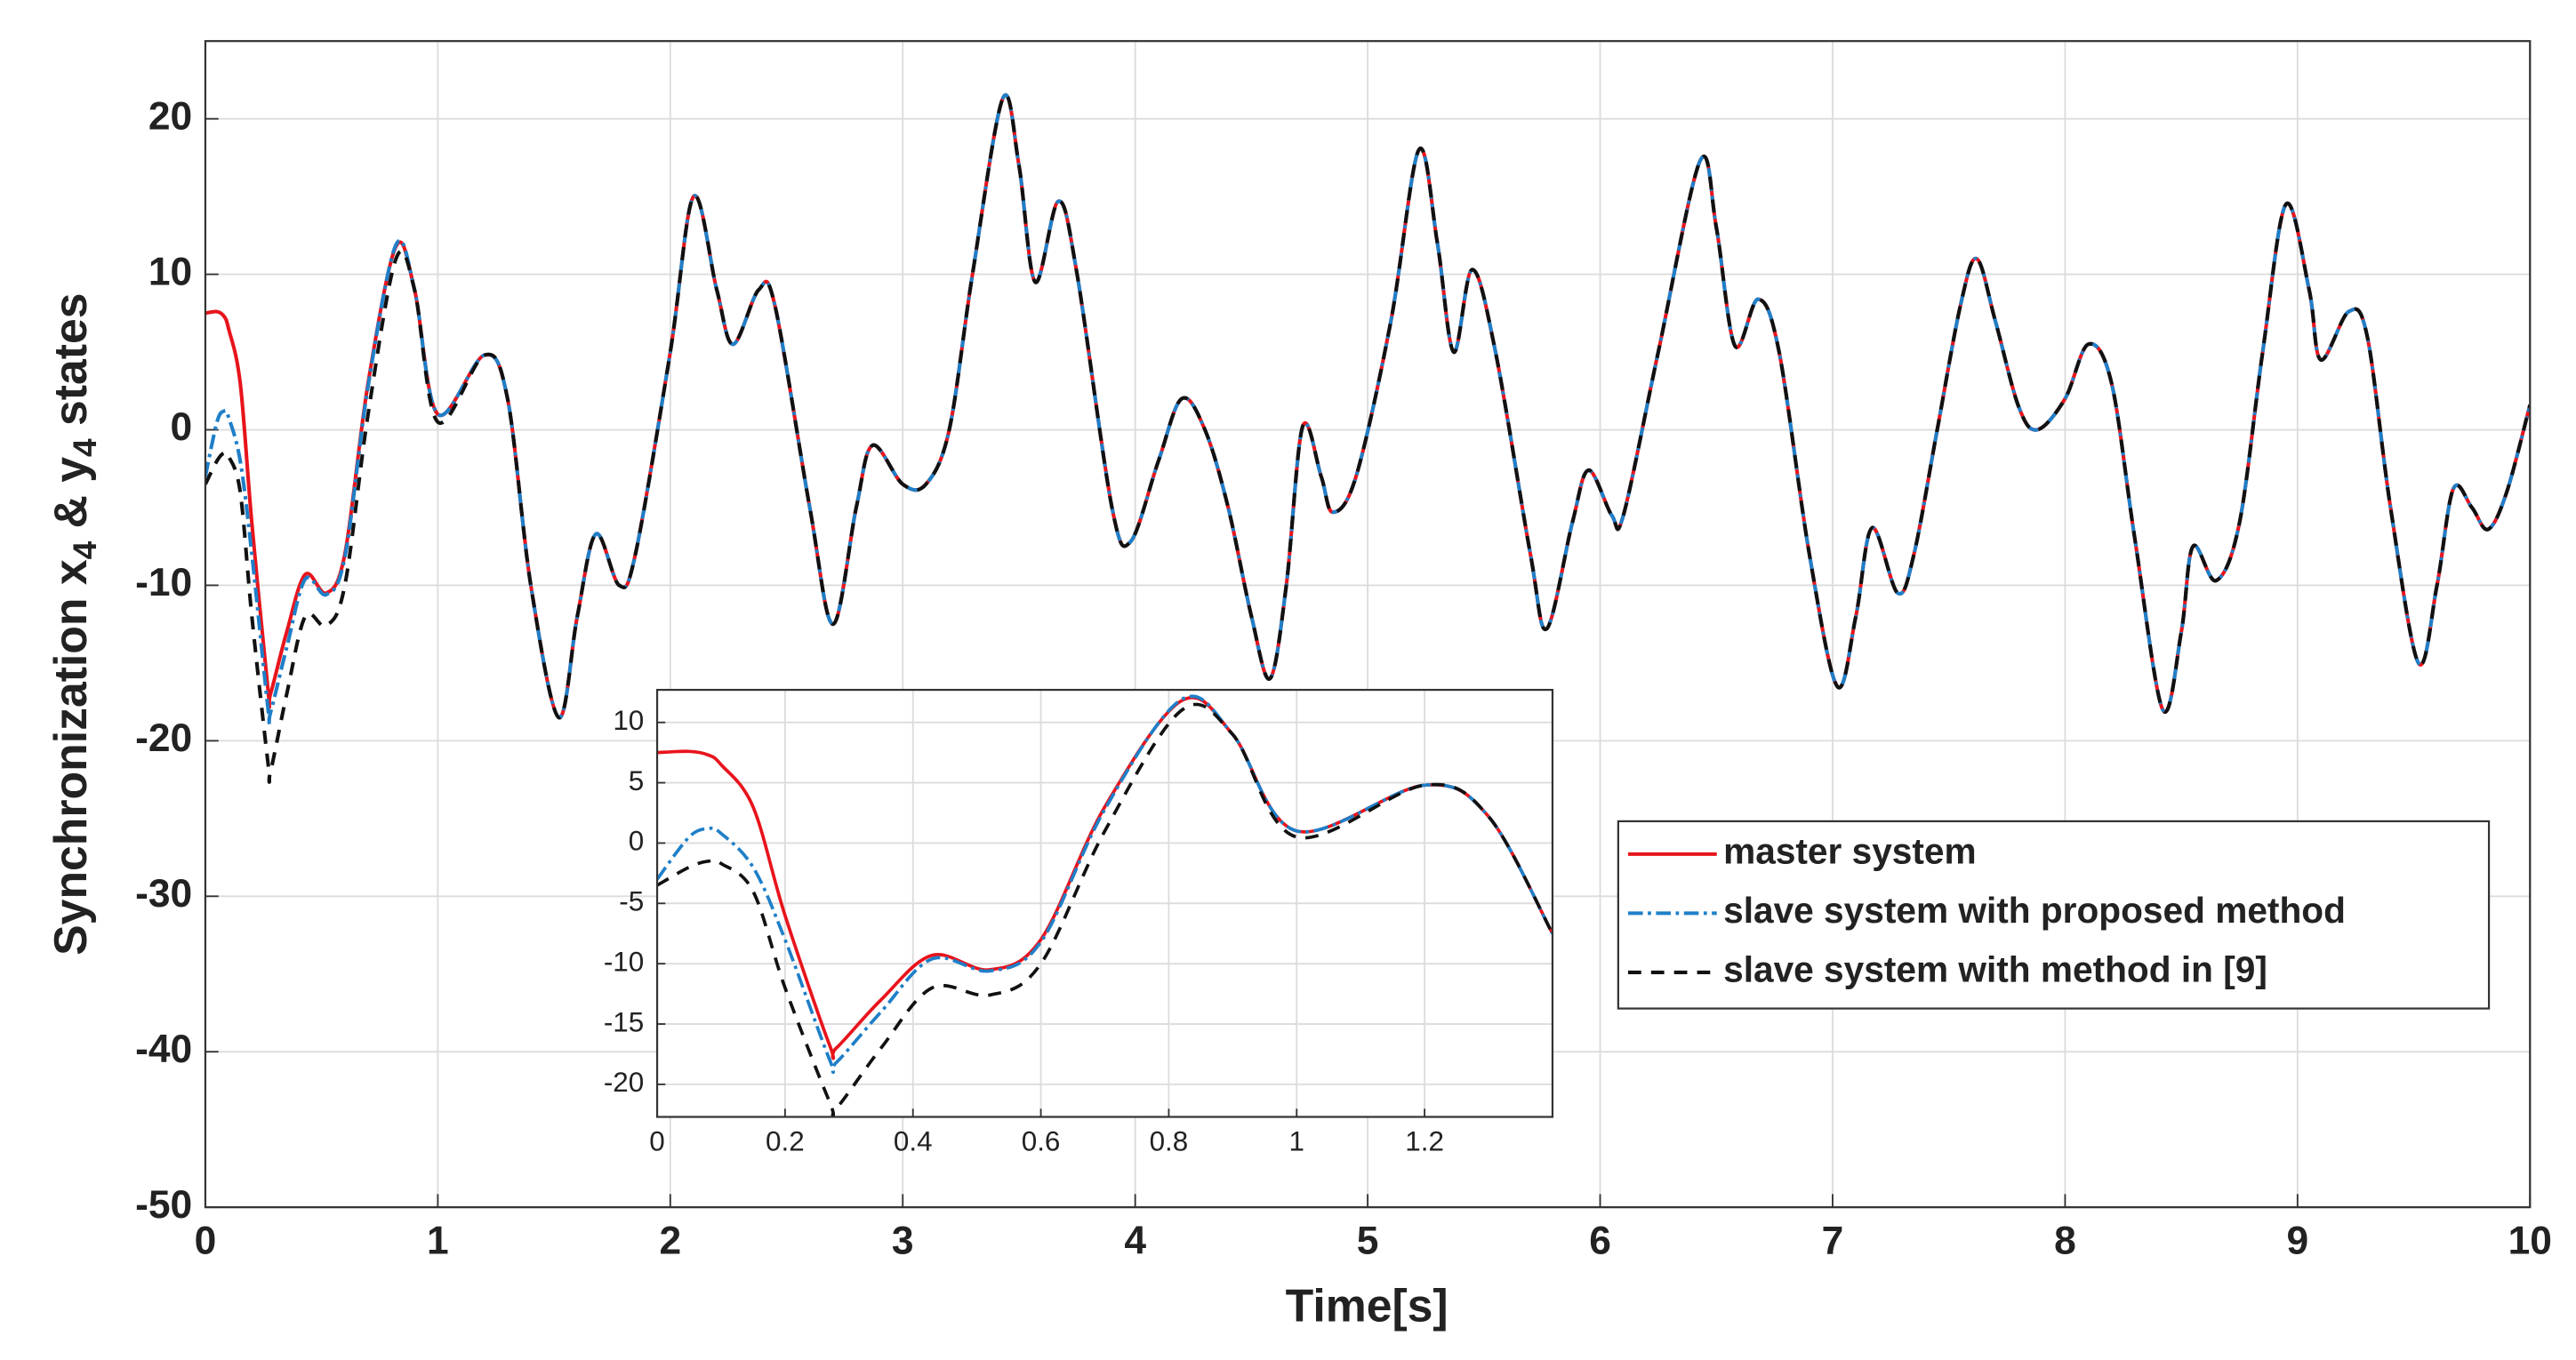  I want to click on y-tick-label: -5, so click(631, 901).